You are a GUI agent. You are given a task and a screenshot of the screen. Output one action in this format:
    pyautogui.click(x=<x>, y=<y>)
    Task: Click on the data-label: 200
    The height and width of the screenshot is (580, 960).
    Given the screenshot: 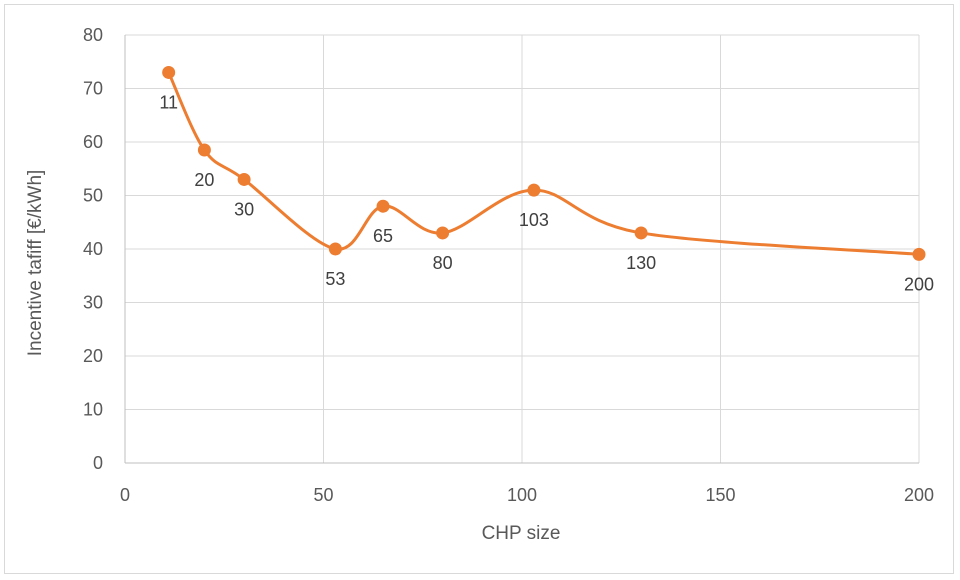 What is the action you would take?
    pyautogui.click(x=919, y=284)
    